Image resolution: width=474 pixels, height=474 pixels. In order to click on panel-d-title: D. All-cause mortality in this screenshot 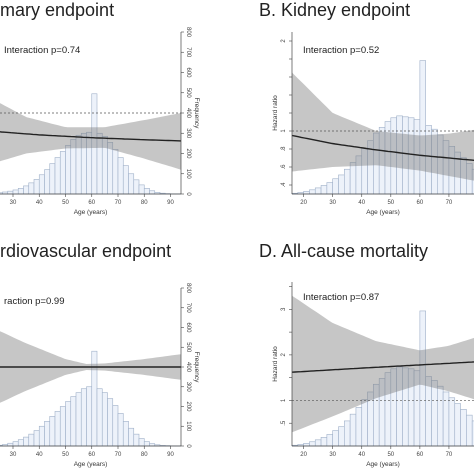, I will do `click(343, 251)`.